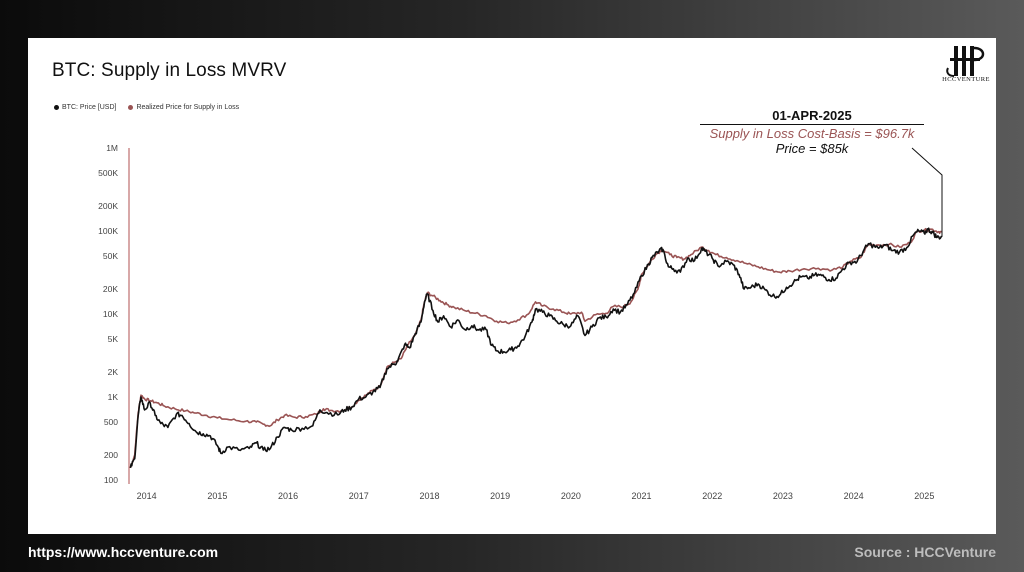 The image size is (1024, 572). I want to click on annotation-price: Price = $85k, so click(812, 148).